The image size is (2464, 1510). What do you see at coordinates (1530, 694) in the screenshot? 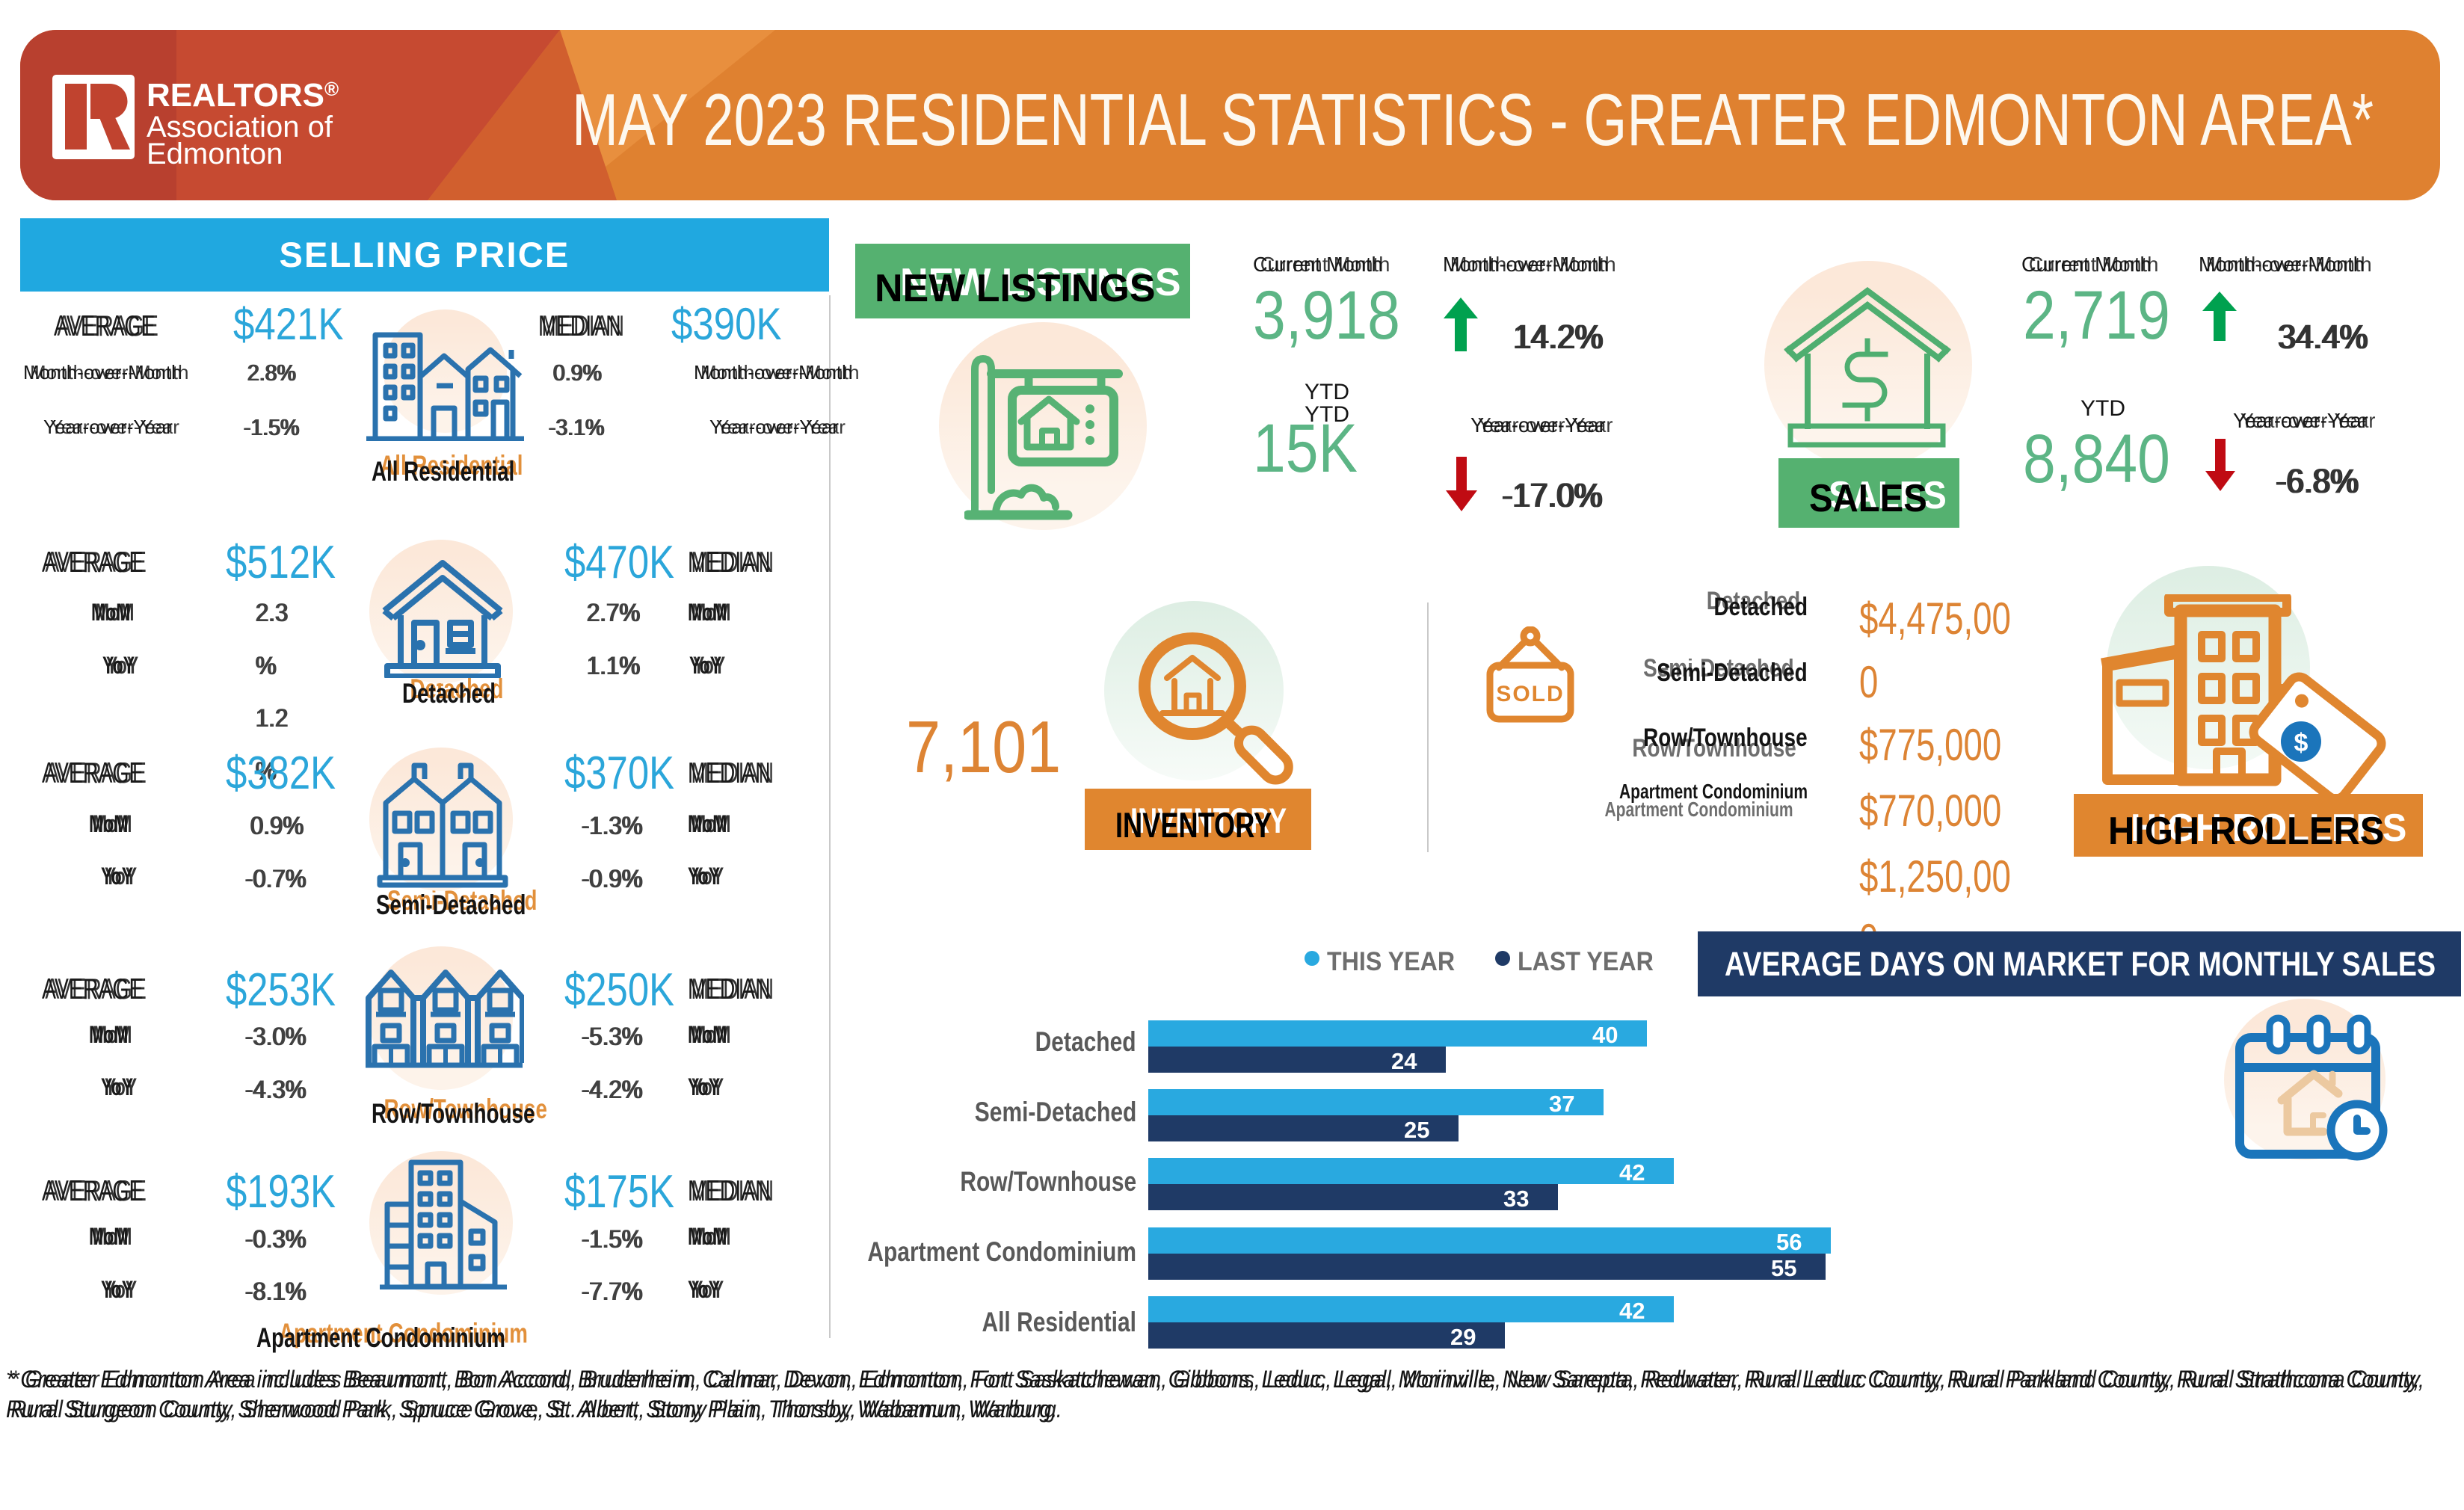
I see `svg-text: SOLD` at bounding box center [1530, 694].